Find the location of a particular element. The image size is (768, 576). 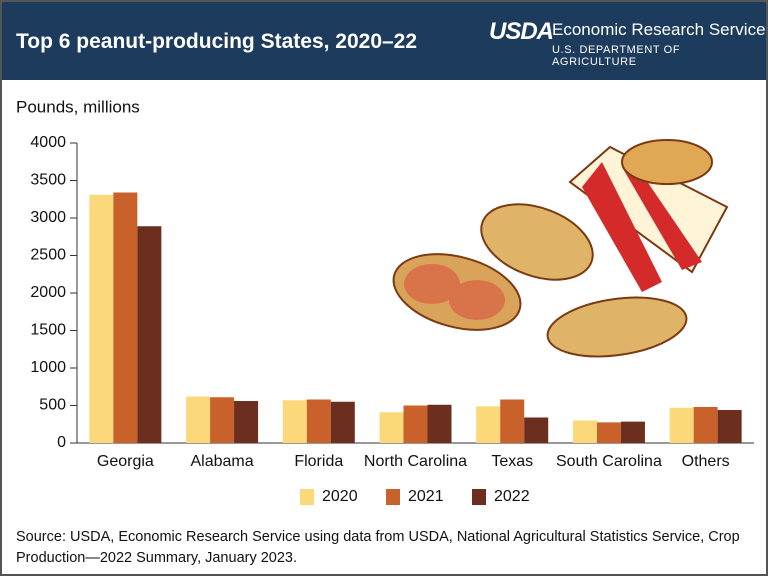

y-tick-label: 3000 is located at coordinates (48, 217).